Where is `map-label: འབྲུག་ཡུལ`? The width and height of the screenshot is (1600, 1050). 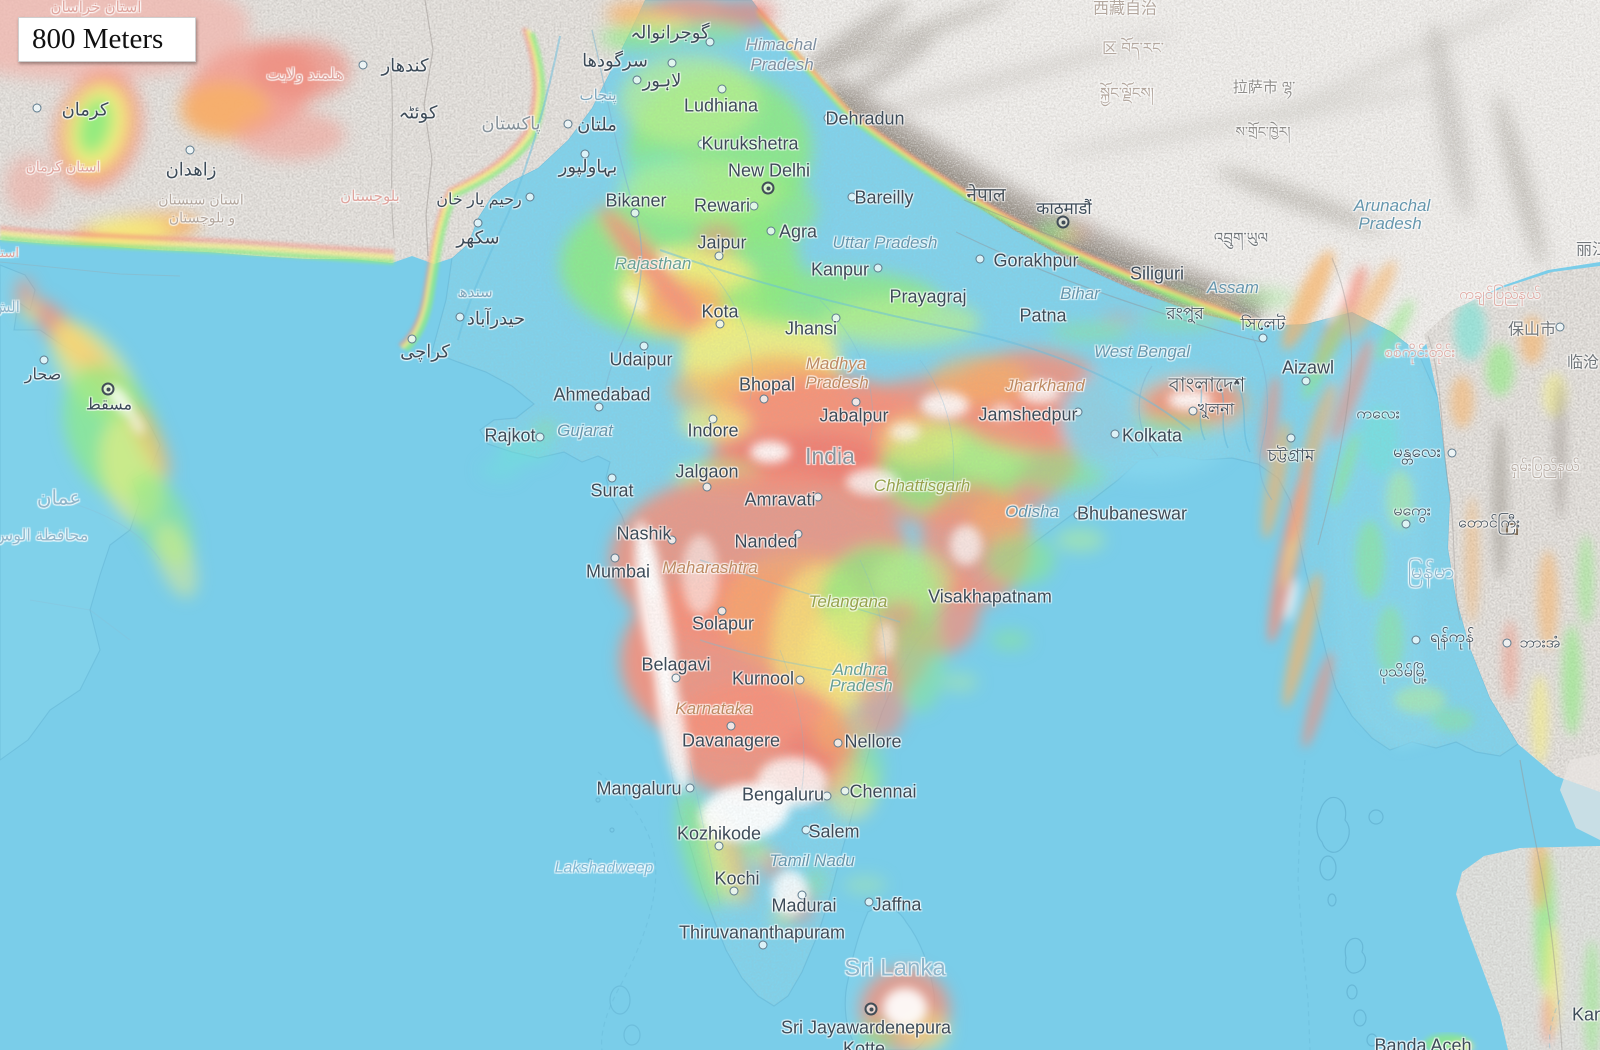
map-label: འབྲུག་ཡུལ is located at coordinates (1241, 239).